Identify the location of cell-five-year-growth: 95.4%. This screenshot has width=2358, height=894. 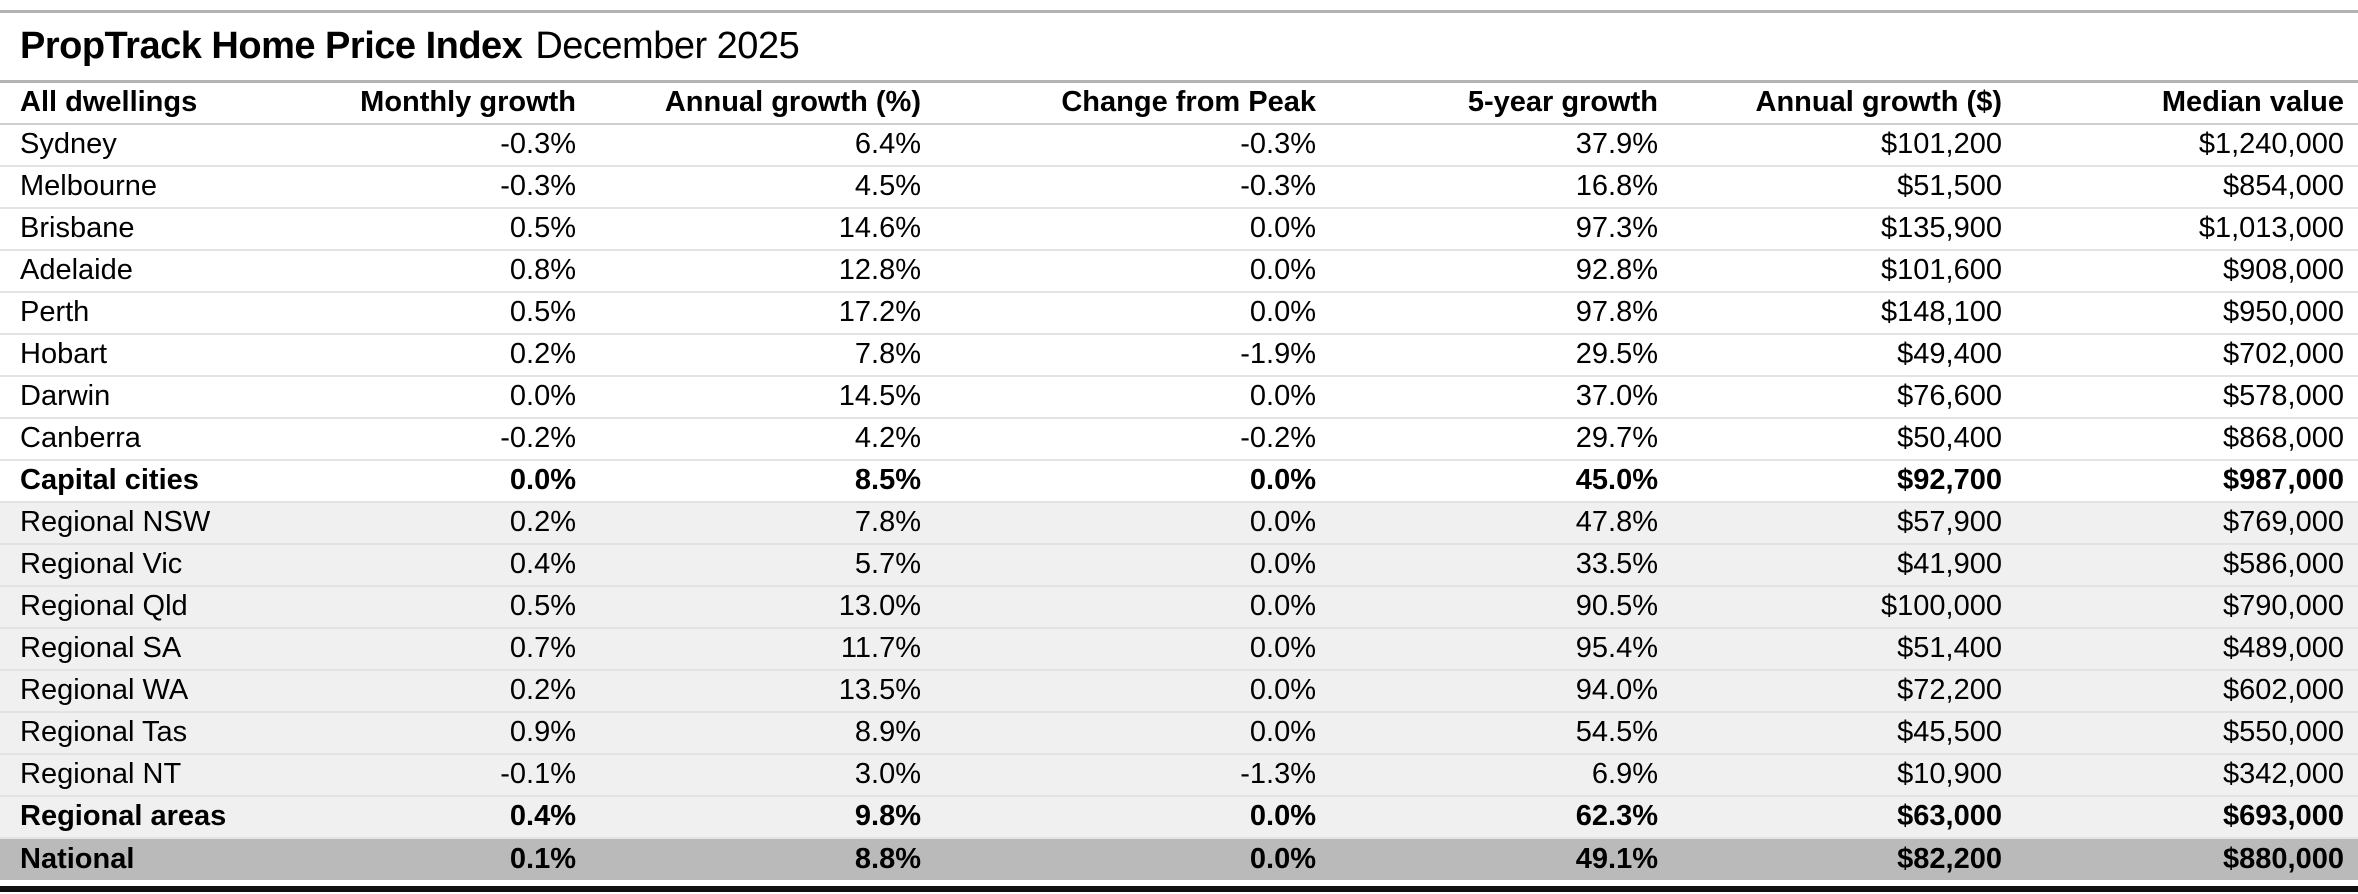
(1501, 648).